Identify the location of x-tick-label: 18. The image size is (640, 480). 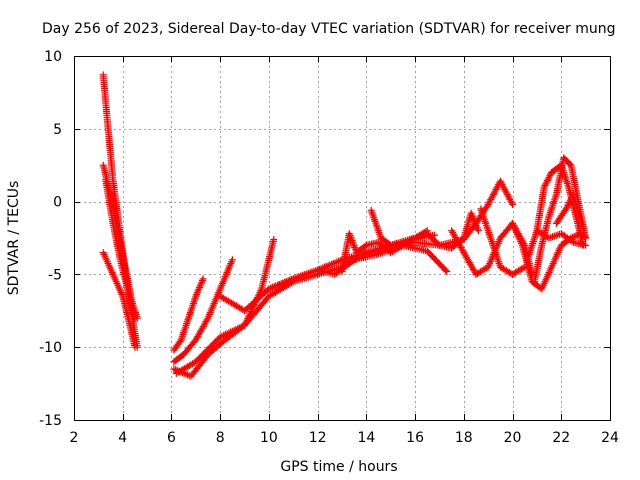
(464, 438).